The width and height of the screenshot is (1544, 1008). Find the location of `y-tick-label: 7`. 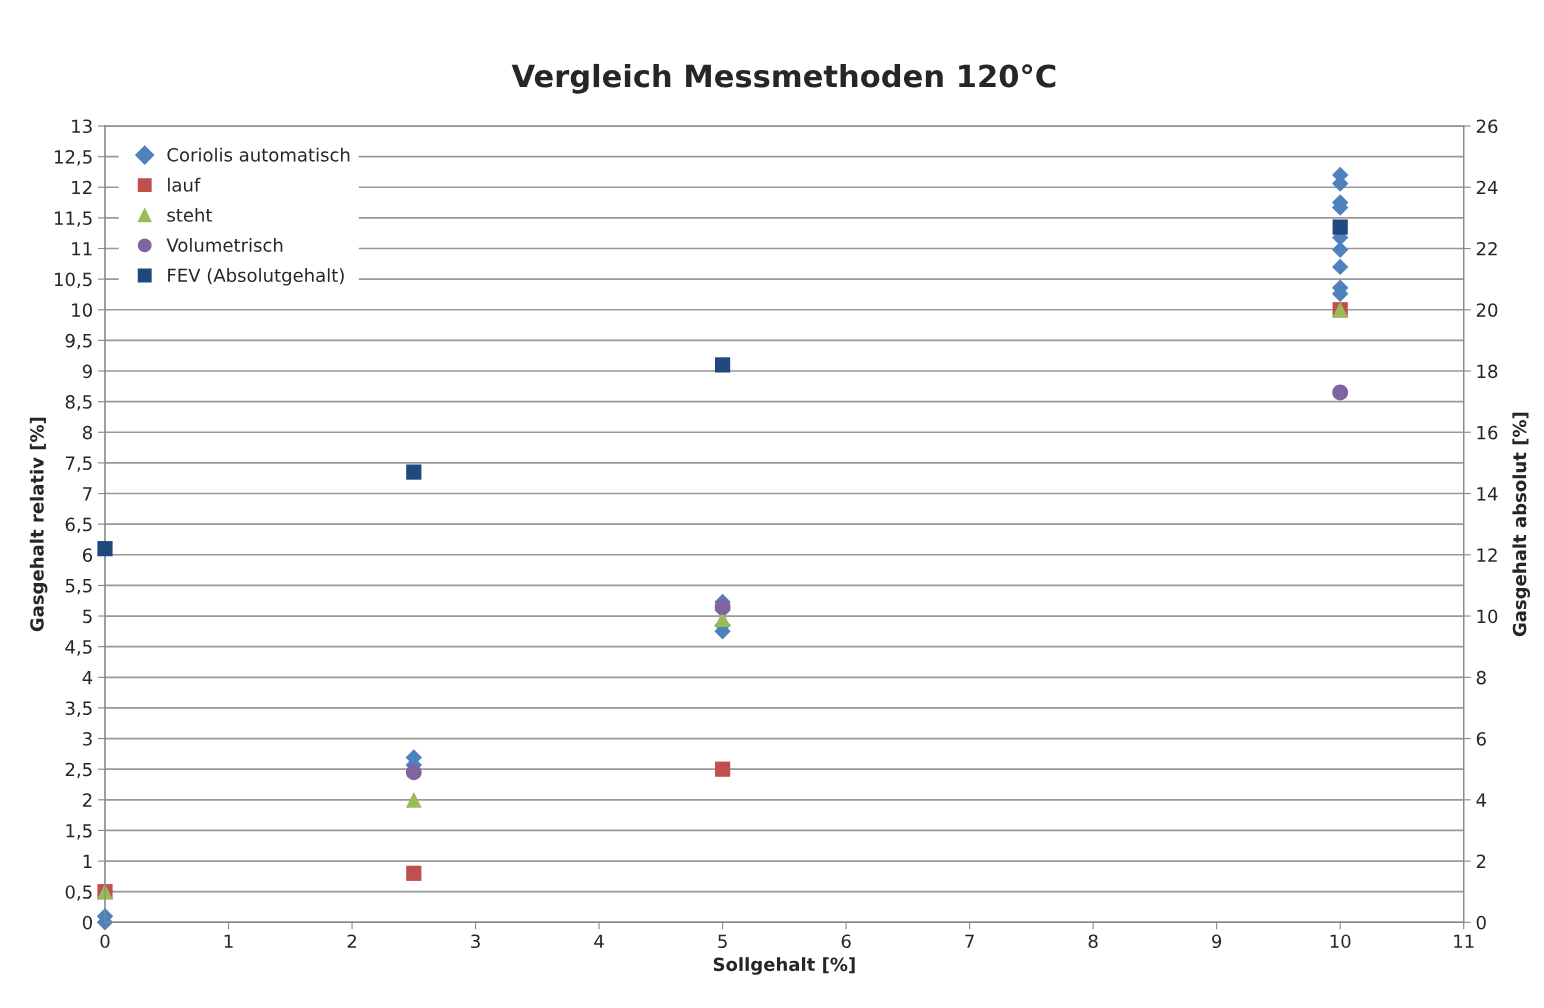

y-tick-label: 7 is located at coordinates (87, 494).